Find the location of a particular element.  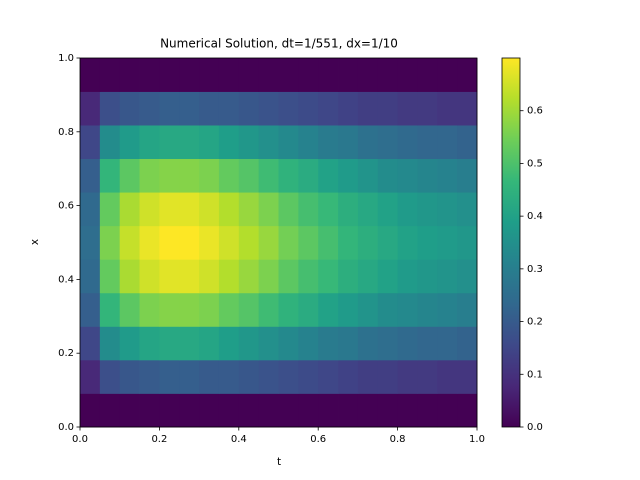

colorbar-tick-label: 0.6 is located at coordinates (535, 111).